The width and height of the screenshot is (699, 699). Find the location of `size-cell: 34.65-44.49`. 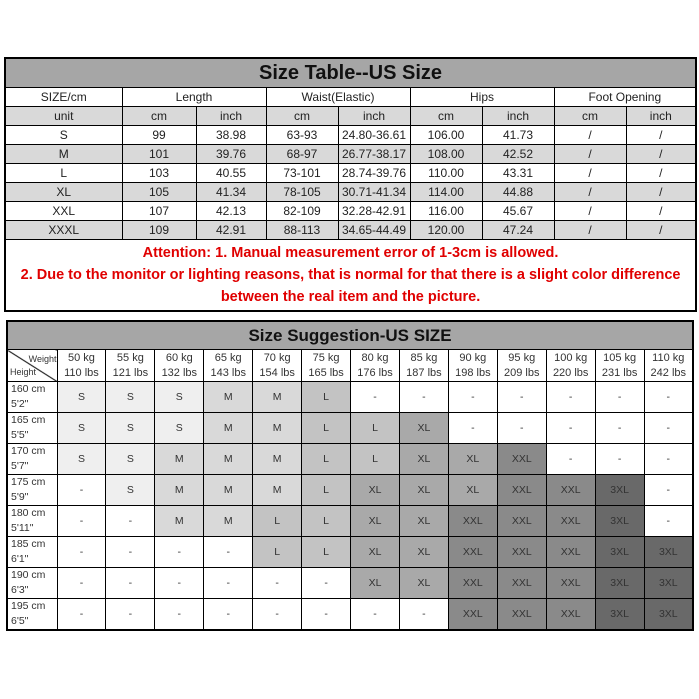

size-cell: 34.65-44.49 is located at coordinates (374, 230).